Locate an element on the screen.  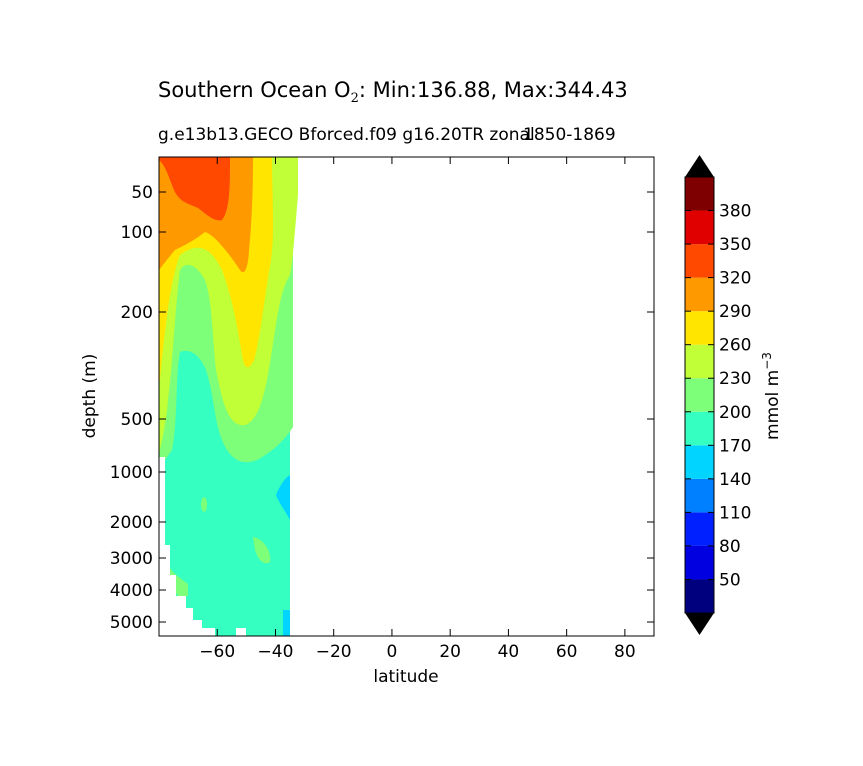
x-tick-label: −60 is located at coordinates (217, 652).